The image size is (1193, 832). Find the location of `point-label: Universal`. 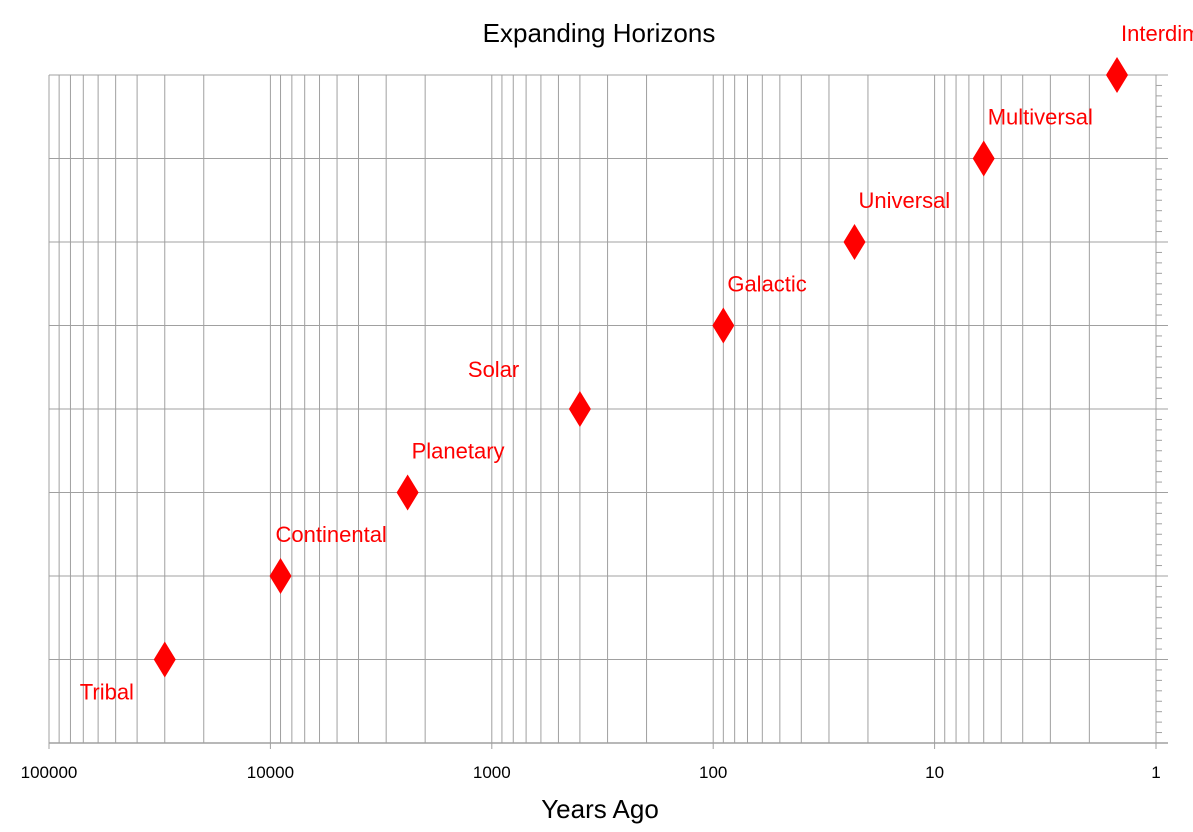

point-label: Universal is located at coordinates (905, 200).